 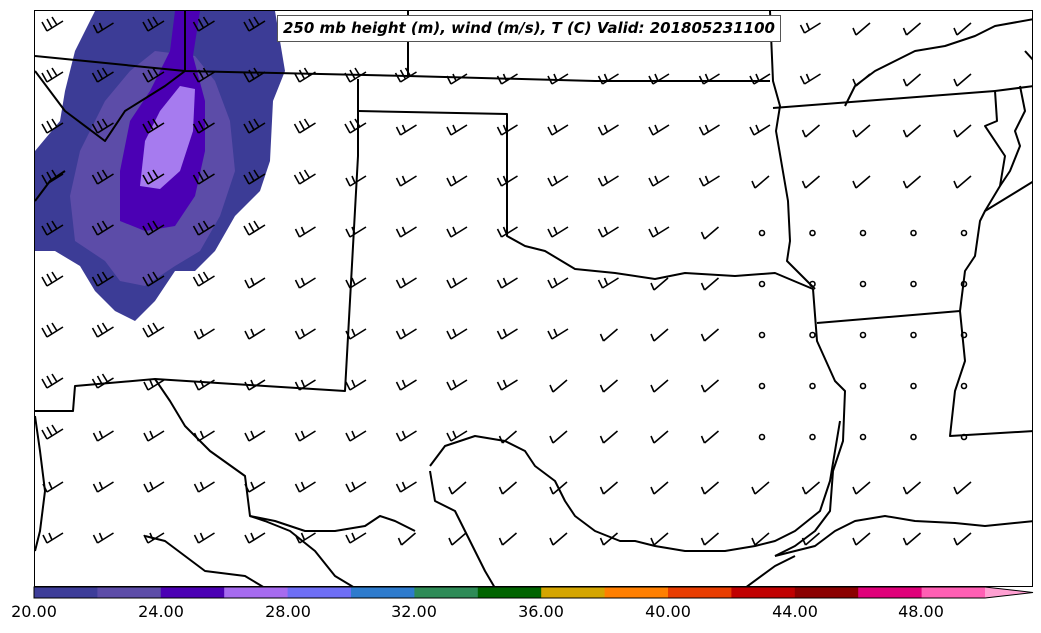 I want to click on tick-label-44: 44.00, so click(x=795, y=611).